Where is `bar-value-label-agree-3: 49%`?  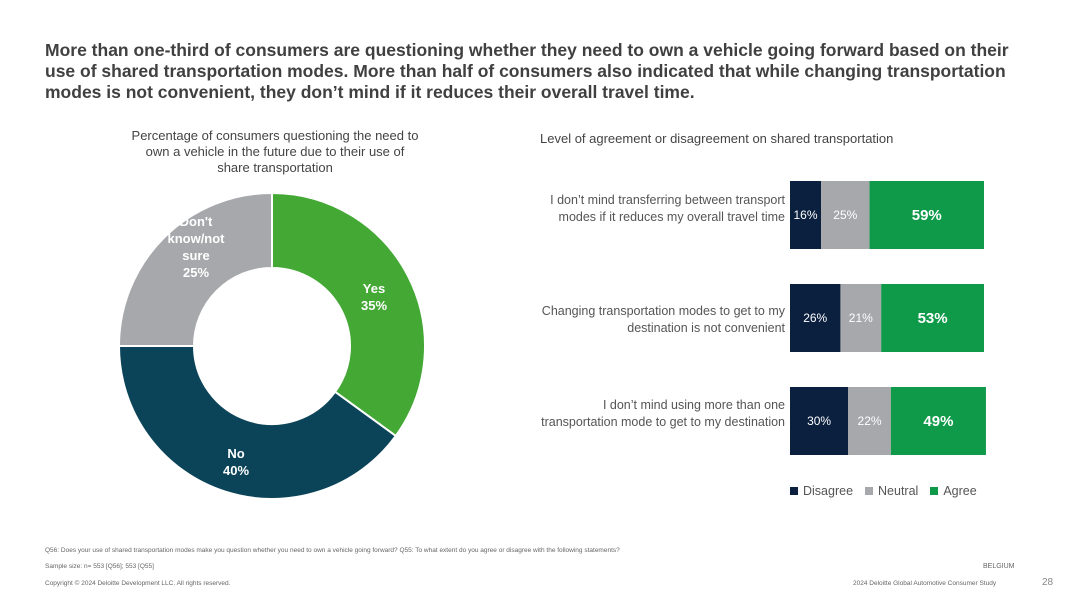 bar-value-label-agree-3: 49% is located at coordinates (938, 421).